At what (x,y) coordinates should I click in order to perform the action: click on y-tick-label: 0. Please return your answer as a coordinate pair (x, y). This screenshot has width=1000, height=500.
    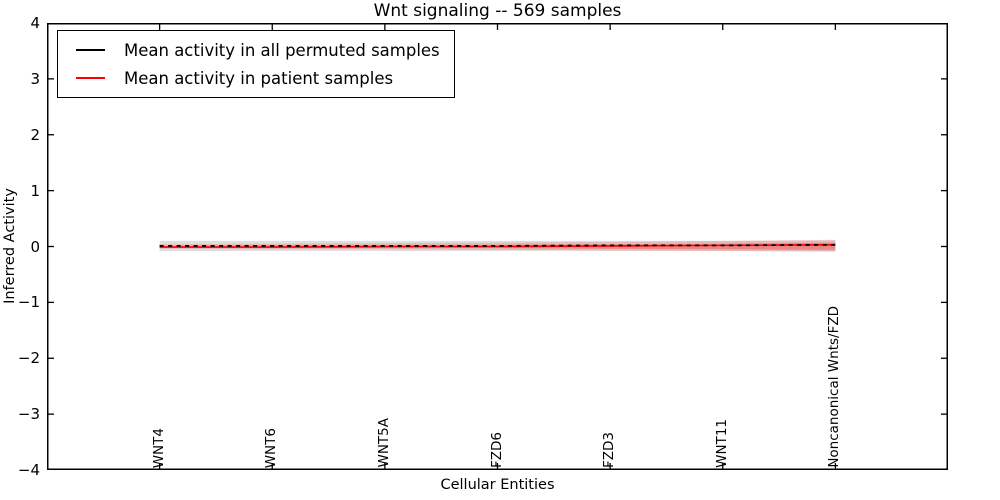
    Looking at the image, I should click on (35, 246).